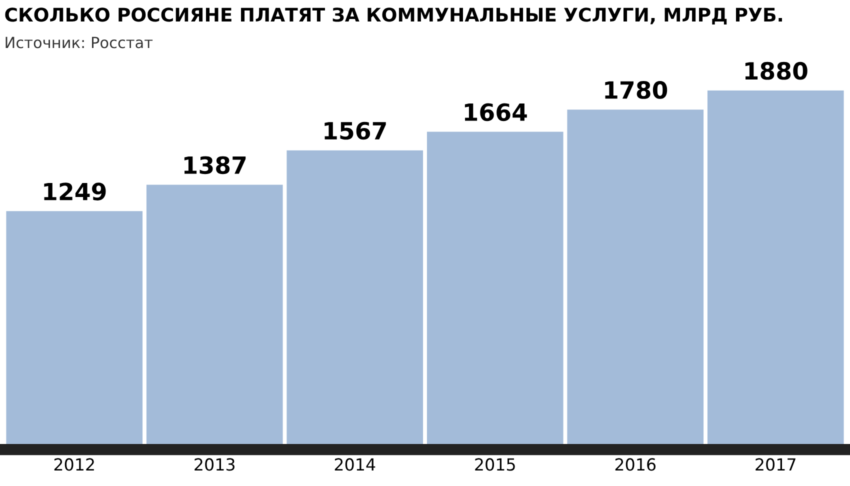  I want to click on data-label: 1780, so click(636, 90).